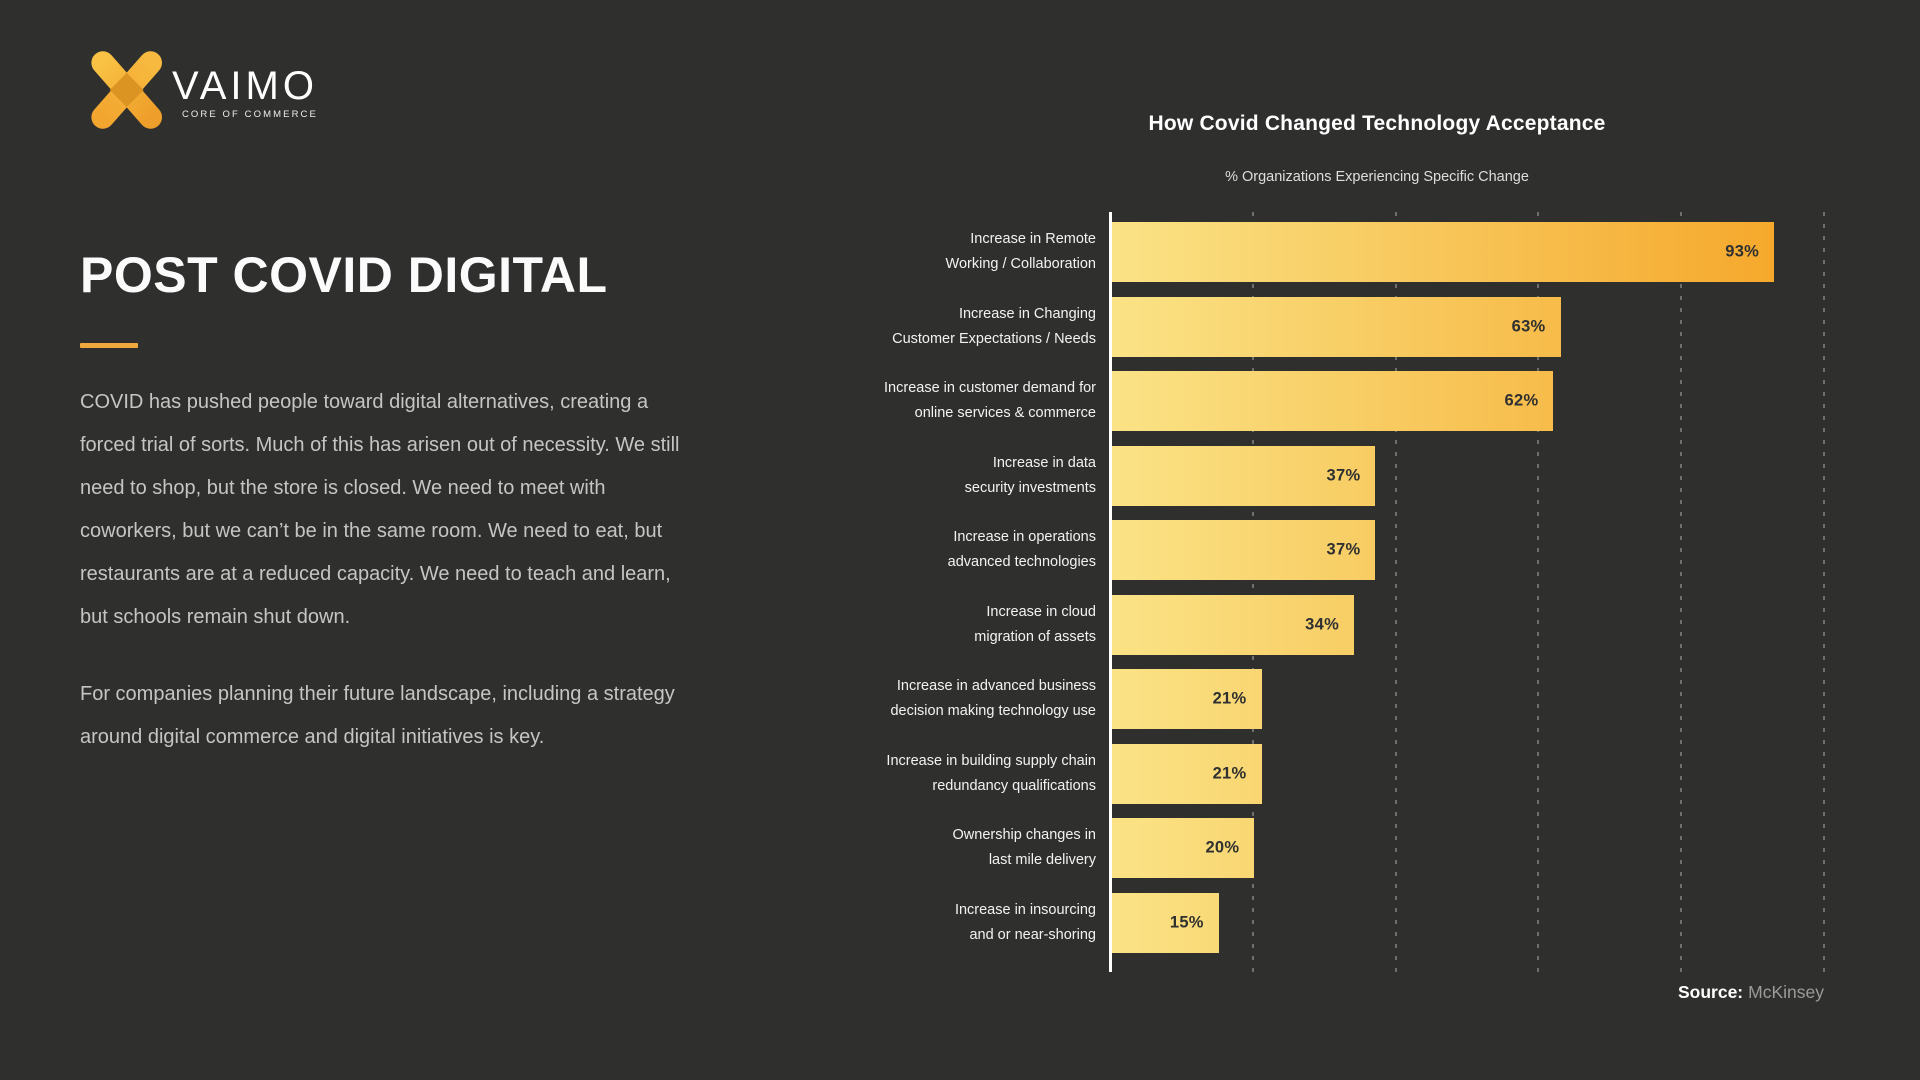  Describe the element at coordinates (1165, 922) in the screenshot. I see `bar: 15%` at that location.